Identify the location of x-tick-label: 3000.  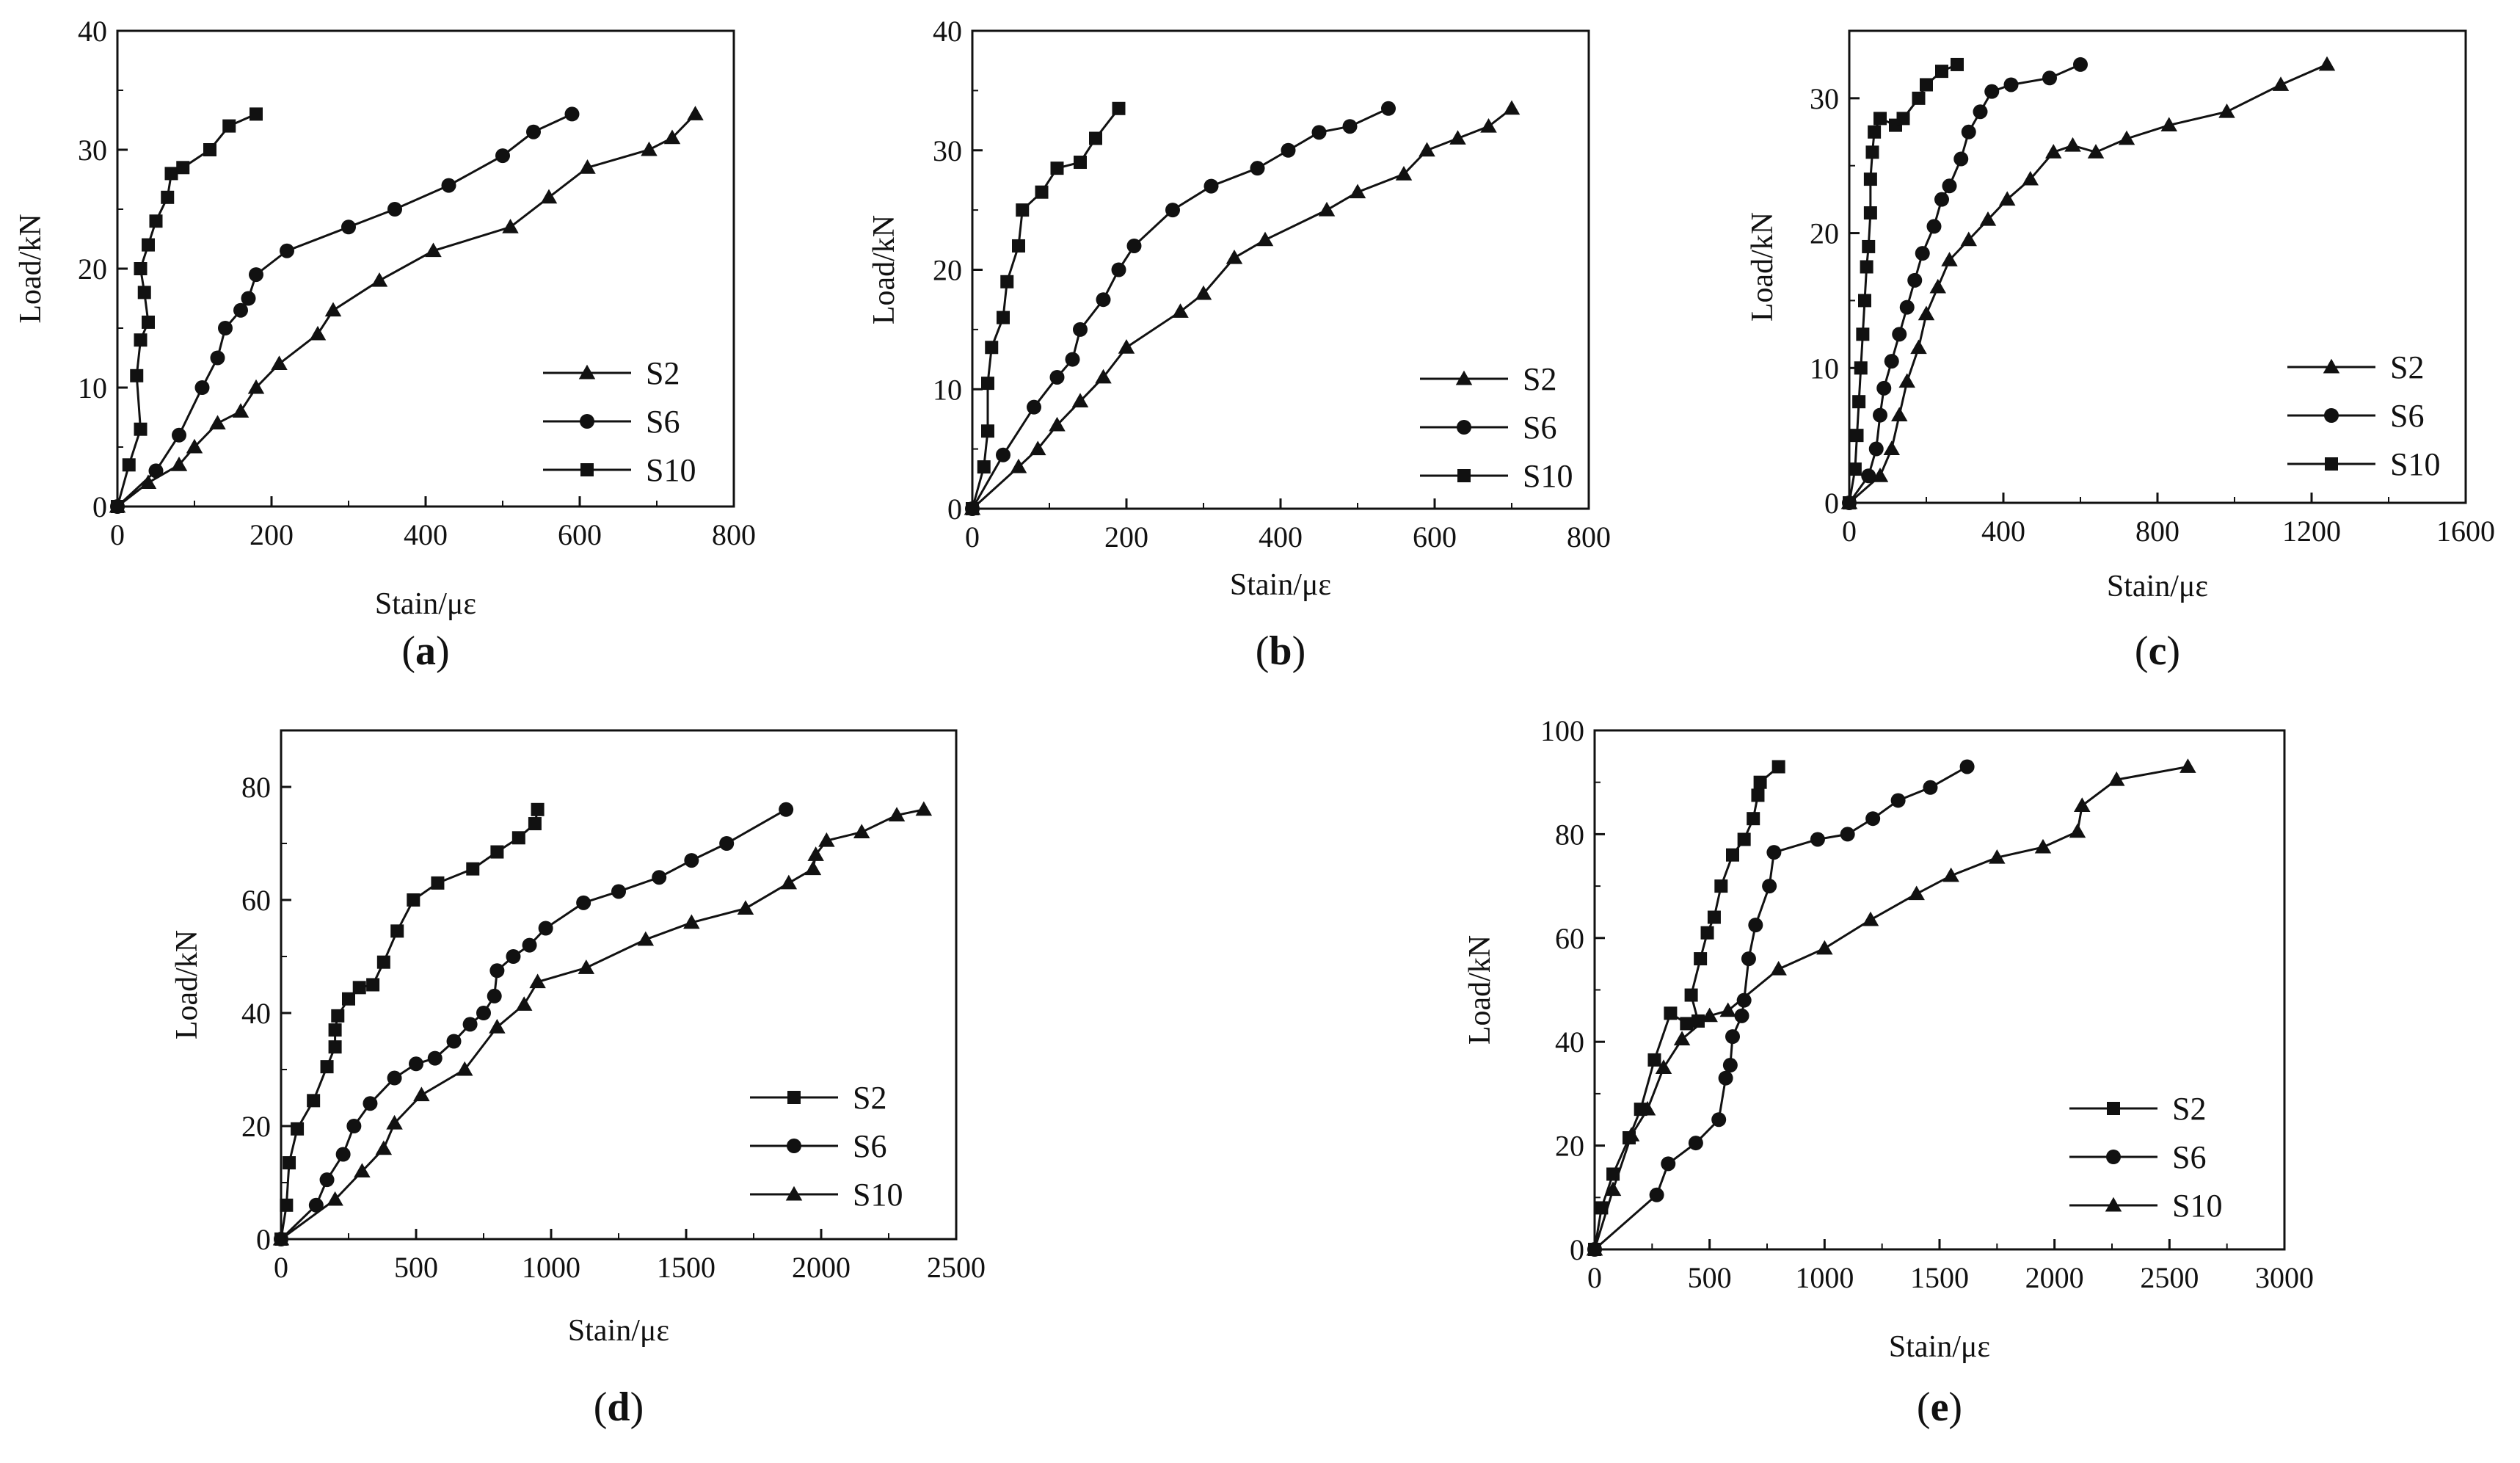
(2284, 1277).